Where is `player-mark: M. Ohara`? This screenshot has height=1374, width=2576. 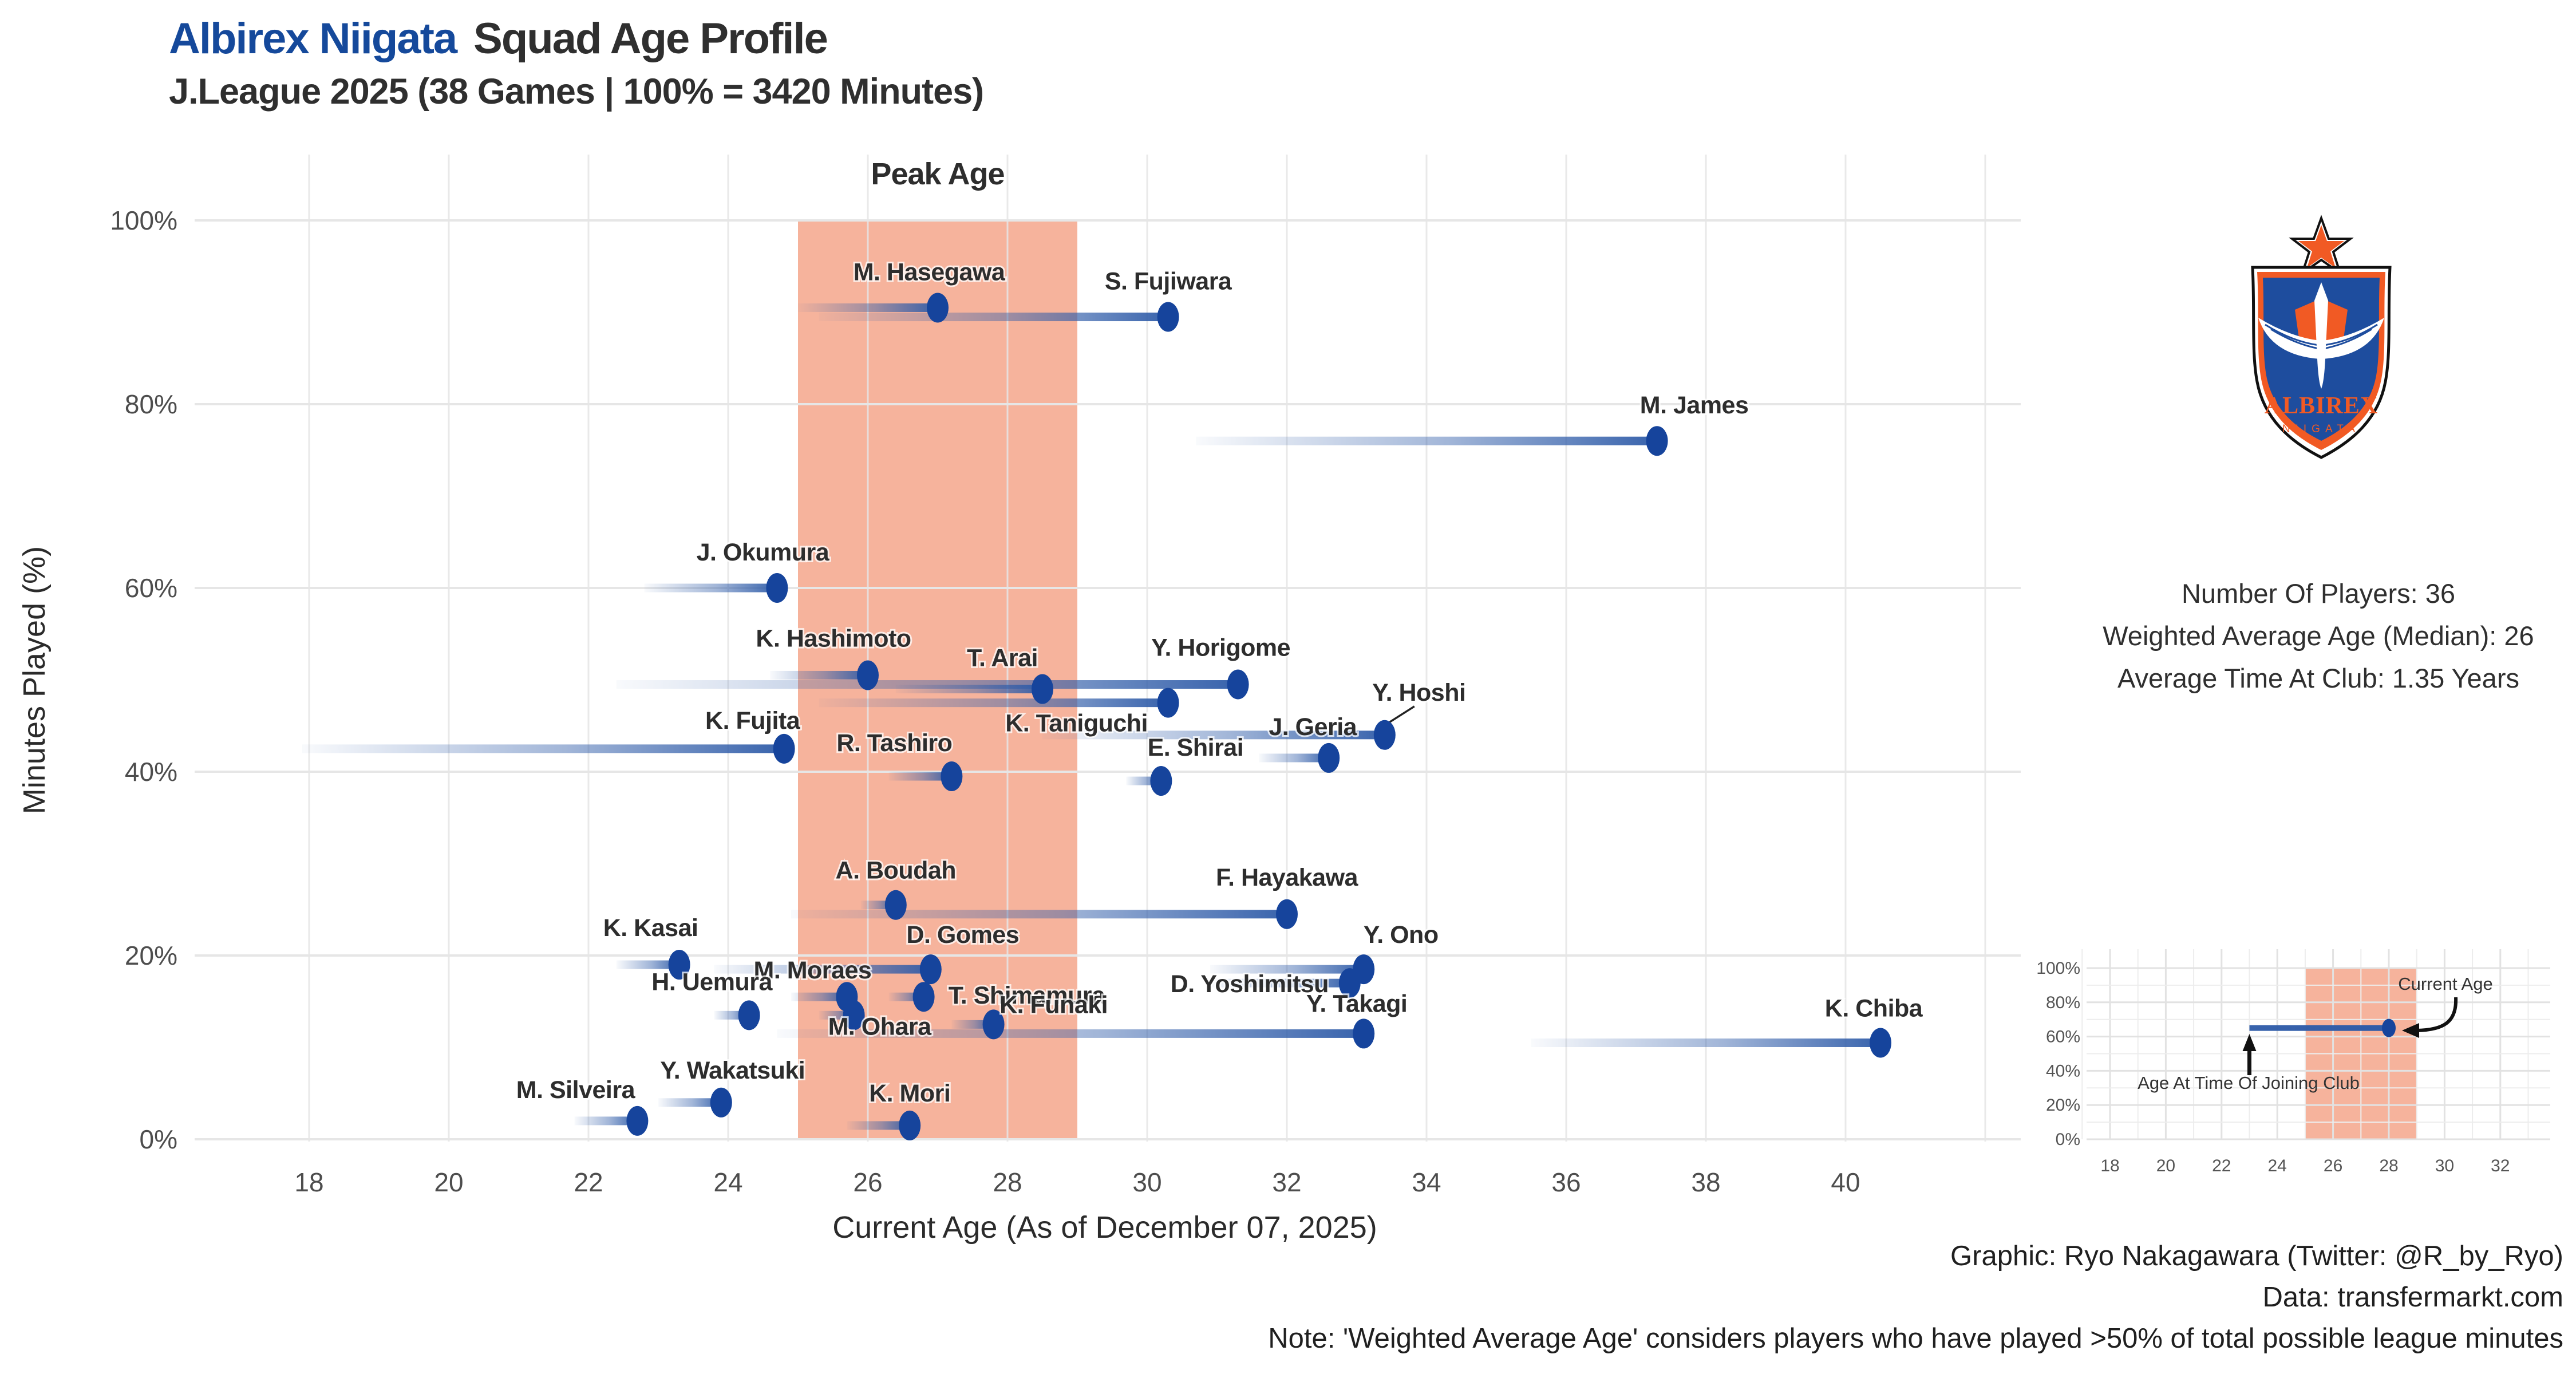
player-mark: M. Ohara is located at coordinates (880, 1021).